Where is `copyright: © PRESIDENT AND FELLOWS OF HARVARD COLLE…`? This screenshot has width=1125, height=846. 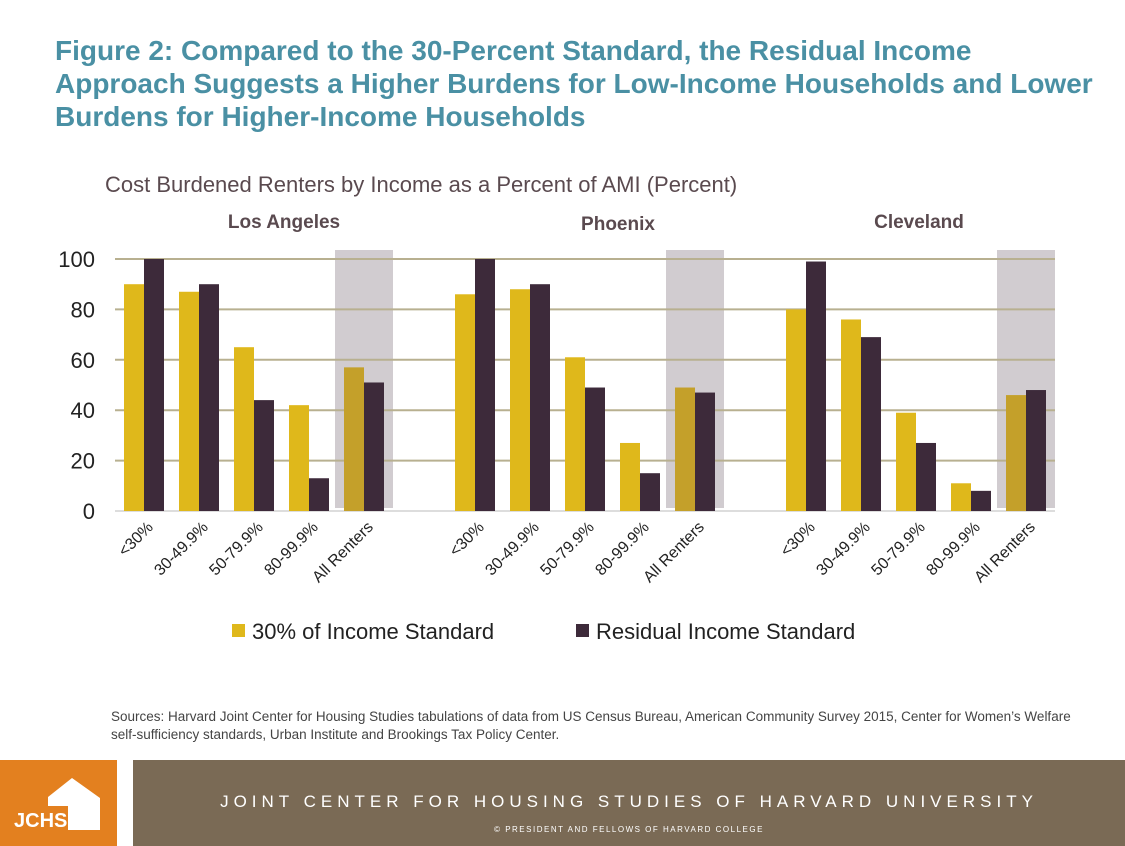 copyright: © PRESIDENT AND FELLOWS OF HARVARD COLLE… is located at coordinates (629, 829).